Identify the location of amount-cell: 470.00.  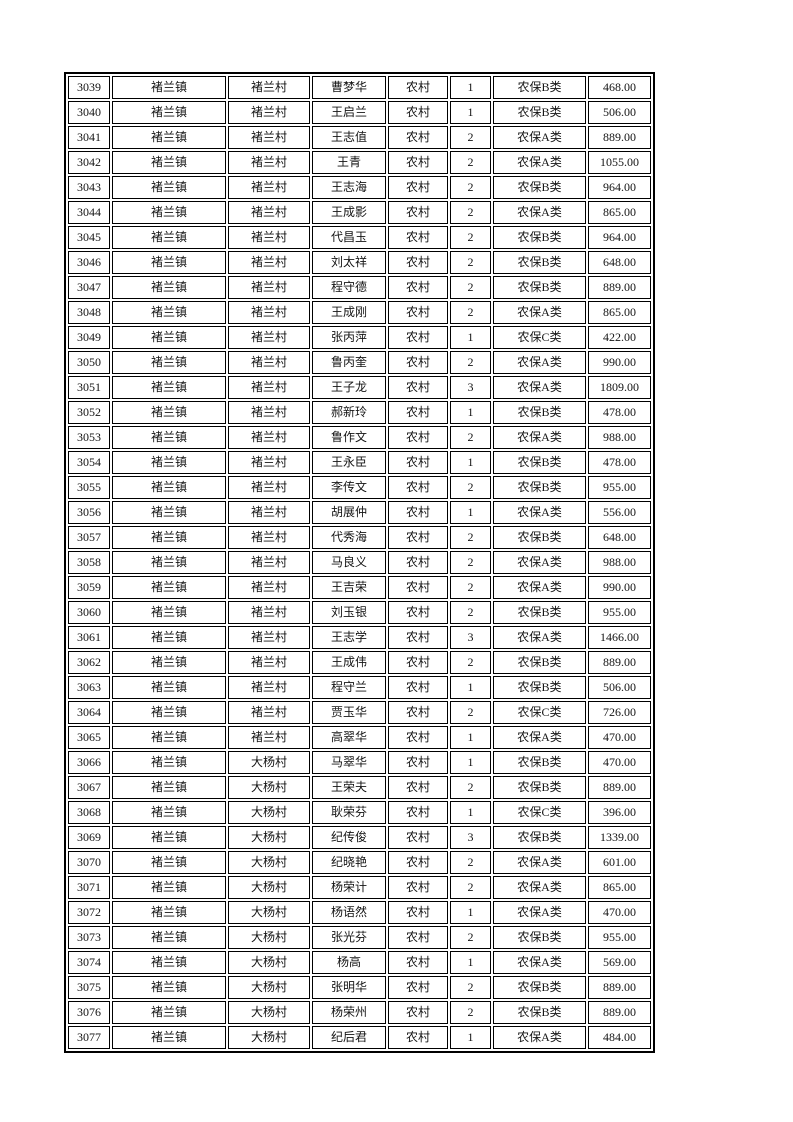
(619, 762).